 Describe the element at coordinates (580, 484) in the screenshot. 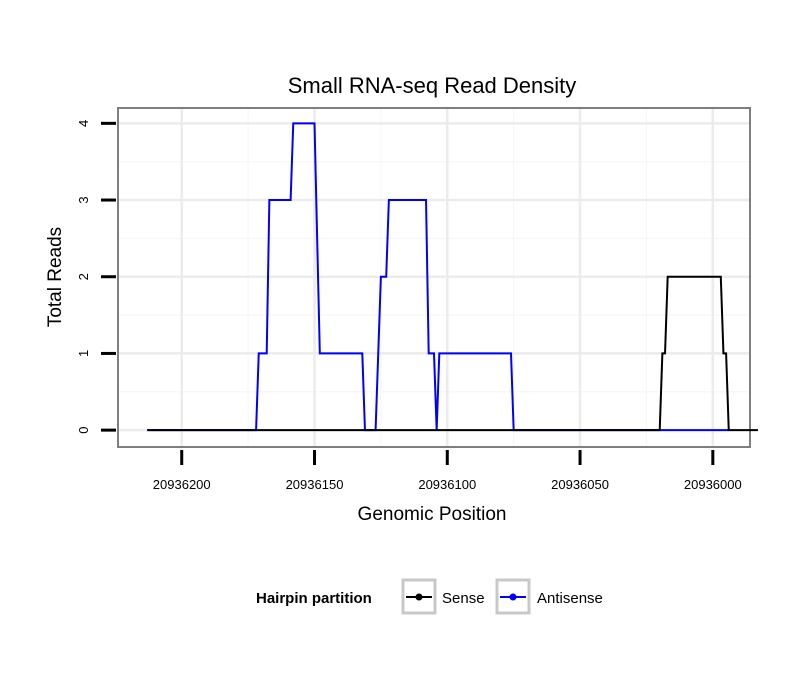

I see `x-tick-label: 20936050` at that location.